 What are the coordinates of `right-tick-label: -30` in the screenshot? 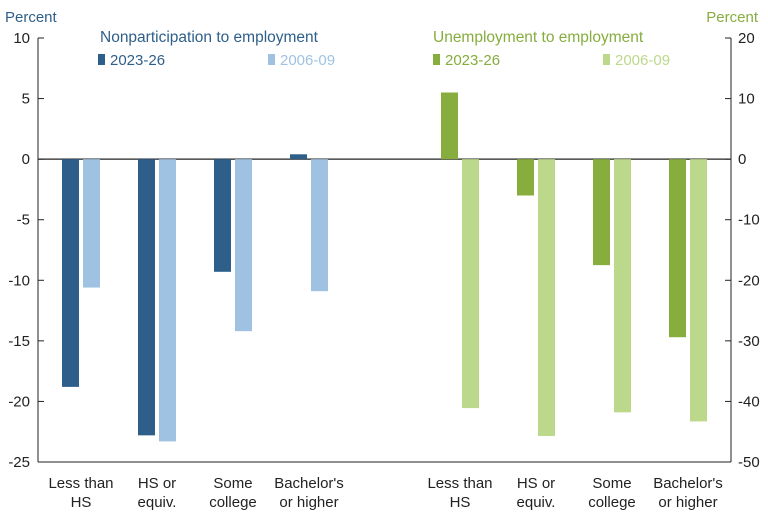 It's located at (749, 341).